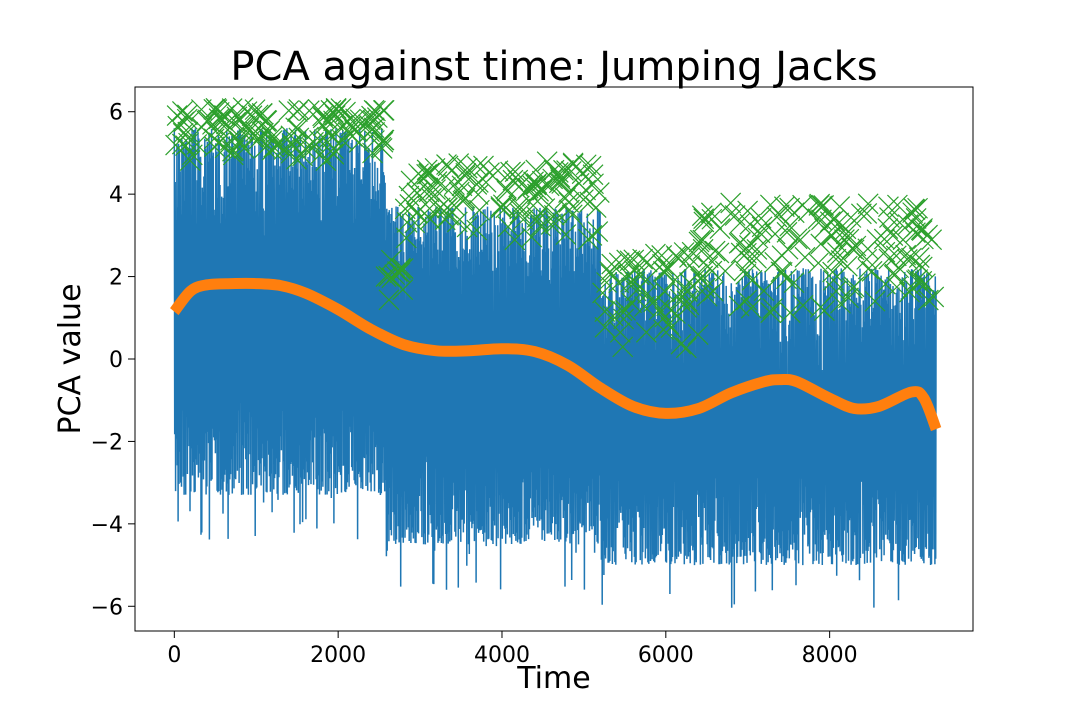 This screenshot has width=1080, height=720. Describe the element at coordinates (107, 525) in the screenshot. I see `y-tick-label: −4` at that location.